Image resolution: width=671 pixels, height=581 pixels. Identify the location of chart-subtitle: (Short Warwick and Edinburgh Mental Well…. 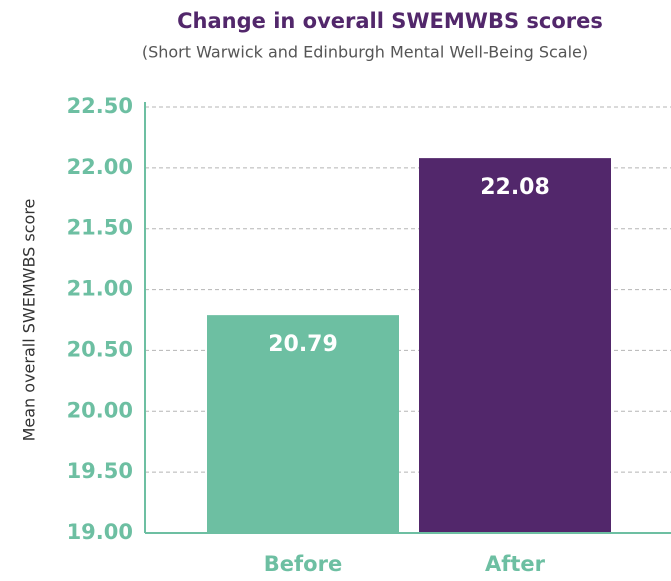
(365, 52).